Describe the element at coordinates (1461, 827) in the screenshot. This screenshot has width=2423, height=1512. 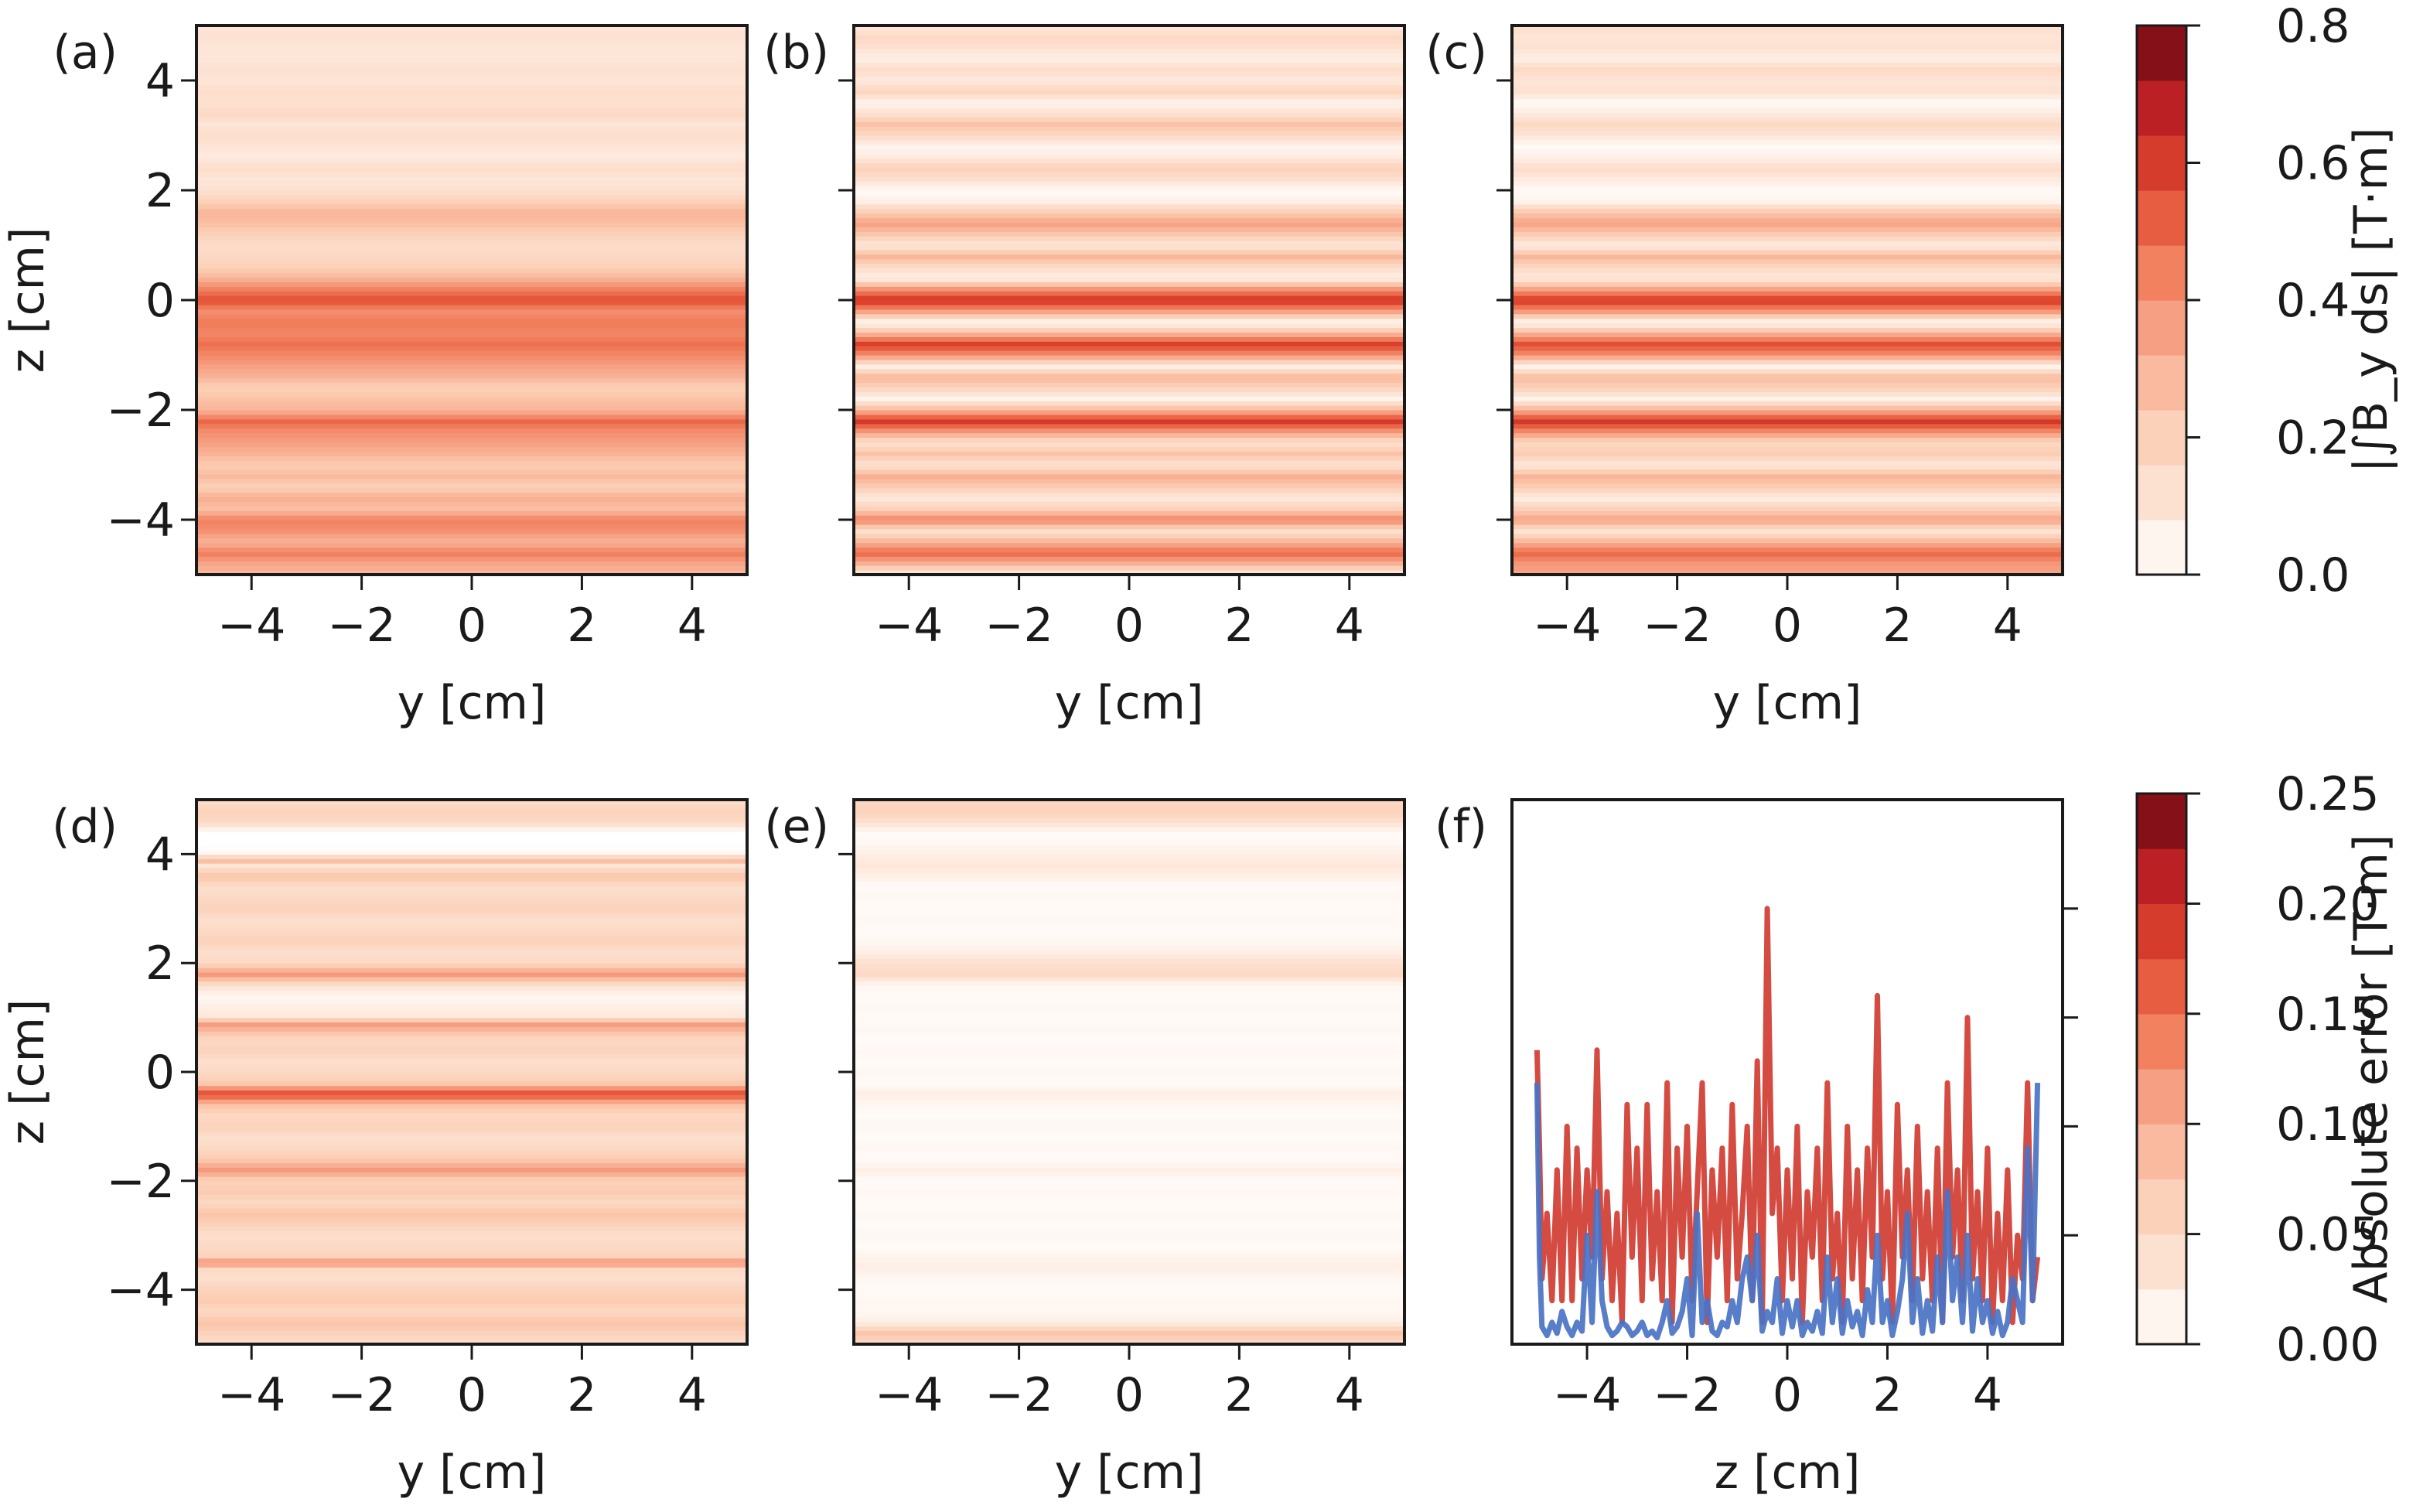
I see `panel-label: (f)` at that location.